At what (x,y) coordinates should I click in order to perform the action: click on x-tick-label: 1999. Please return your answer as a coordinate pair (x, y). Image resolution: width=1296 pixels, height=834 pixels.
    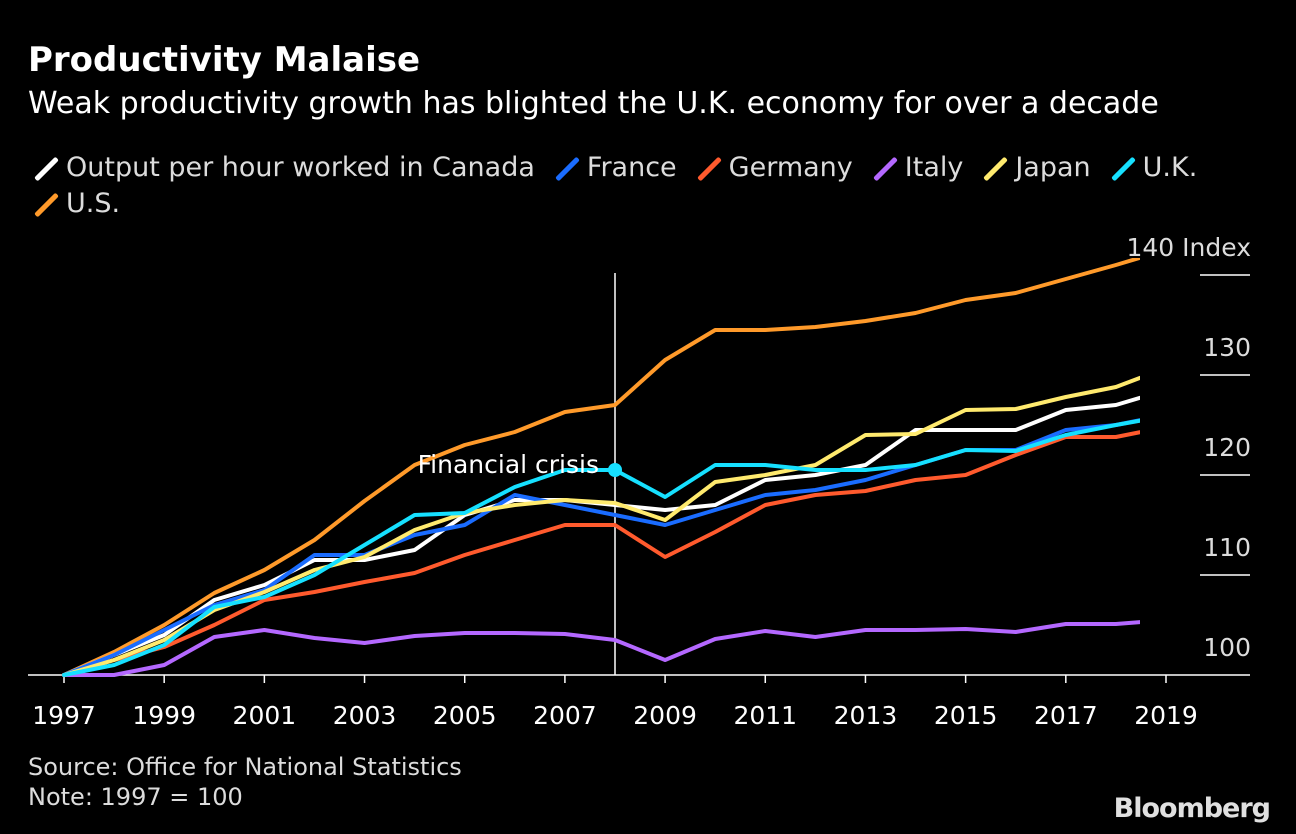
    Looking at the image, I should click on (164, 715).